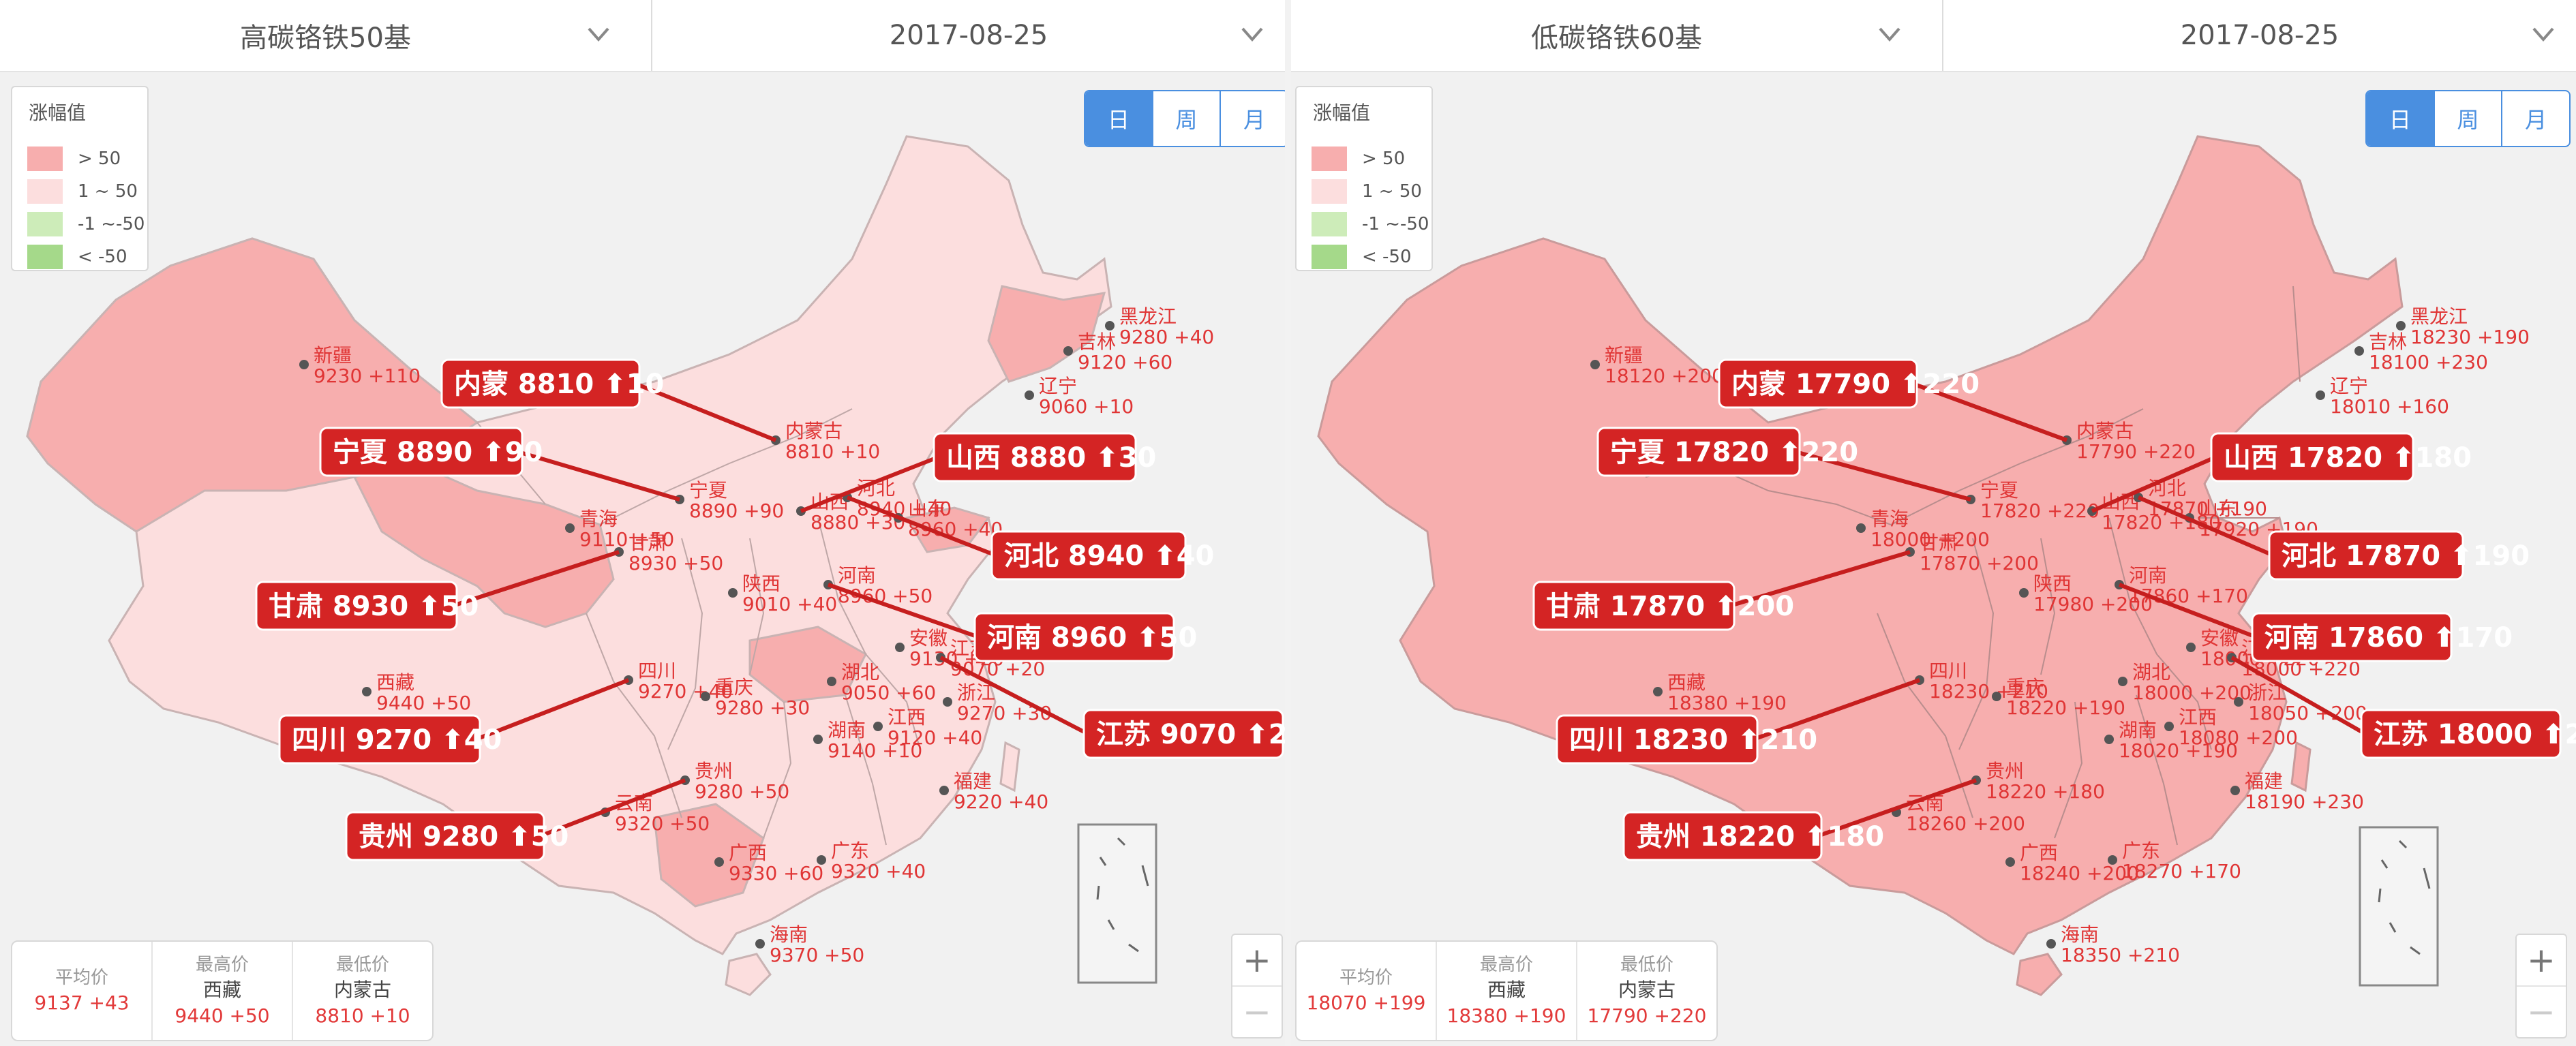  What do you see at coordinates (1362, 257) in the screenshot?
I see `legend-item: < -50` at bounding box center [1362, 257].